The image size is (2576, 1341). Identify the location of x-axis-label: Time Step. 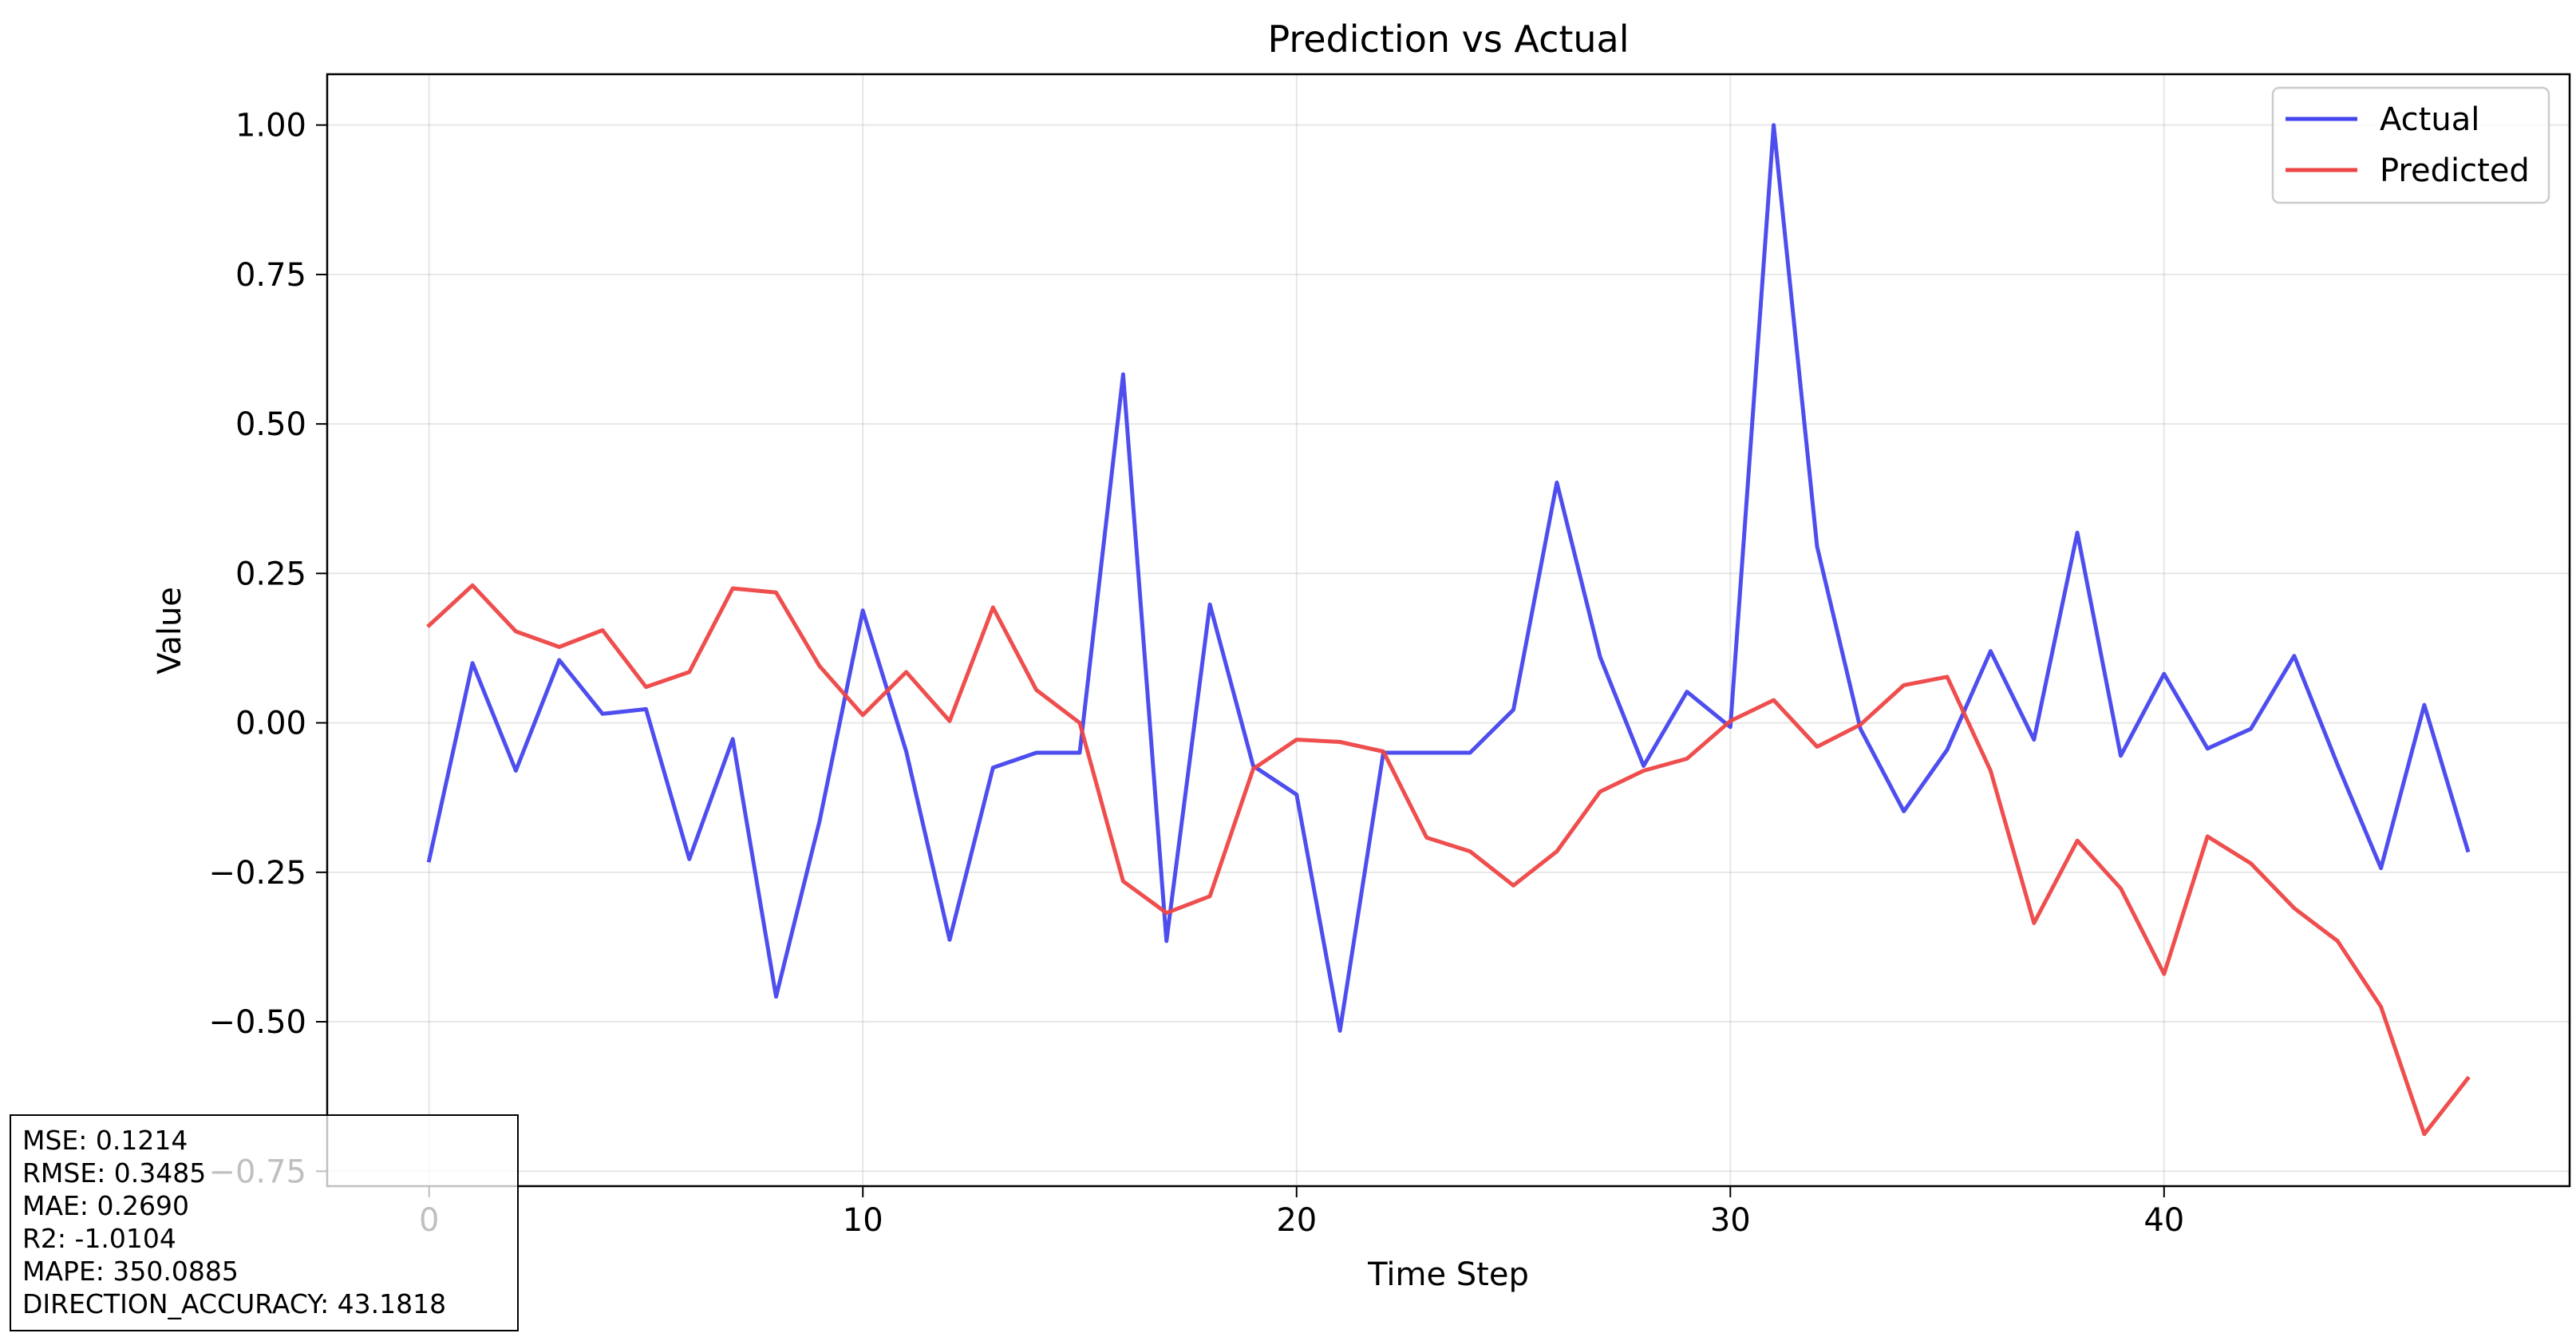
(1448, 1275).